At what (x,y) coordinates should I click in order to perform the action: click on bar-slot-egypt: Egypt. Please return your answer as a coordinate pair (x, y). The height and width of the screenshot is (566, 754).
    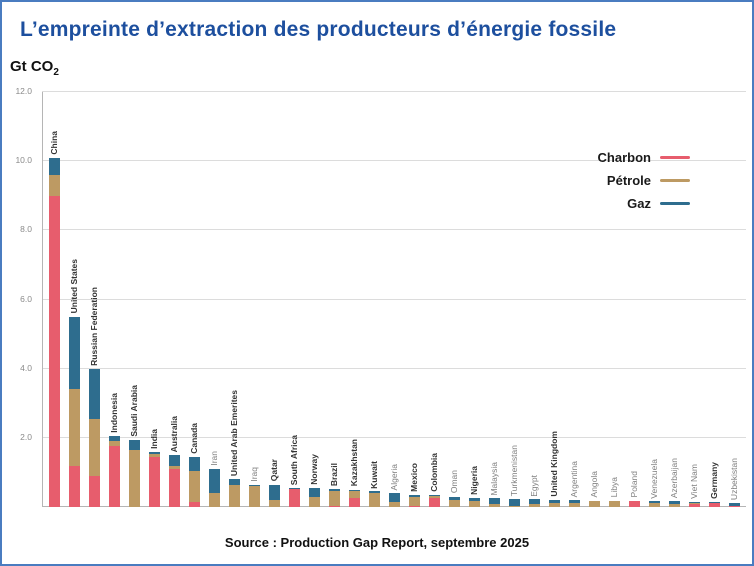
    Looking at the image, I should click on (534, 491).